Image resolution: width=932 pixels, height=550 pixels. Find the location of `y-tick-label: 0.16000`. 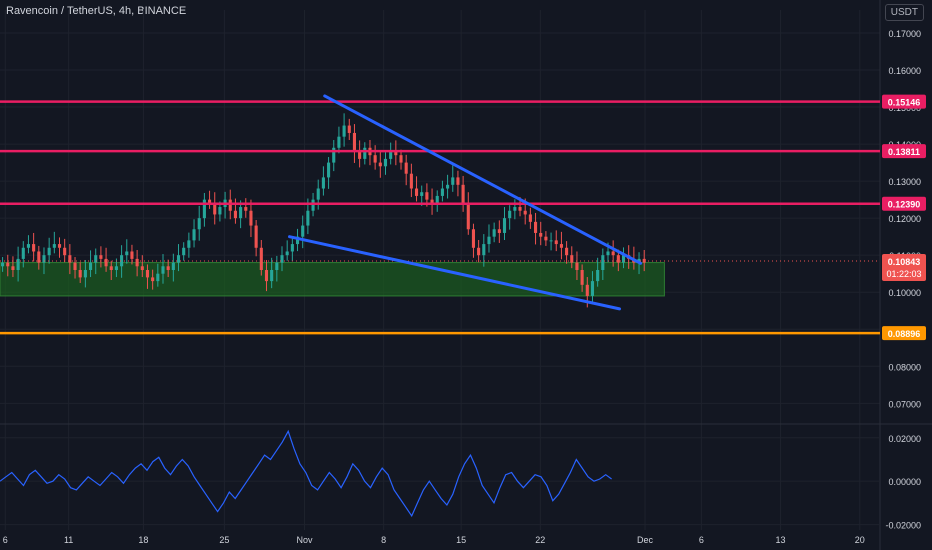

y-tick-label: 0.16000 is located at coordinates (904, 71).